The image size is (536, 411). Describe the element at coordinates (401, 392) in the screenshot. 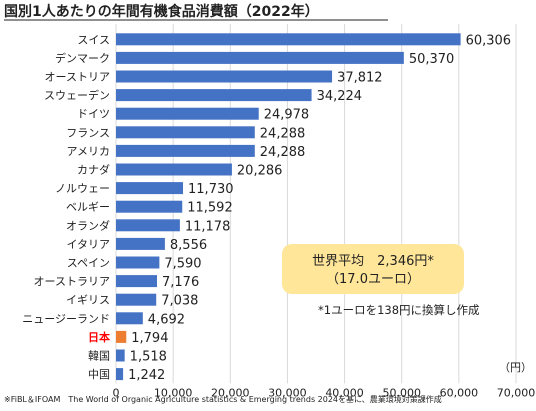

I see `x-tick-label: 50,000` at that location.